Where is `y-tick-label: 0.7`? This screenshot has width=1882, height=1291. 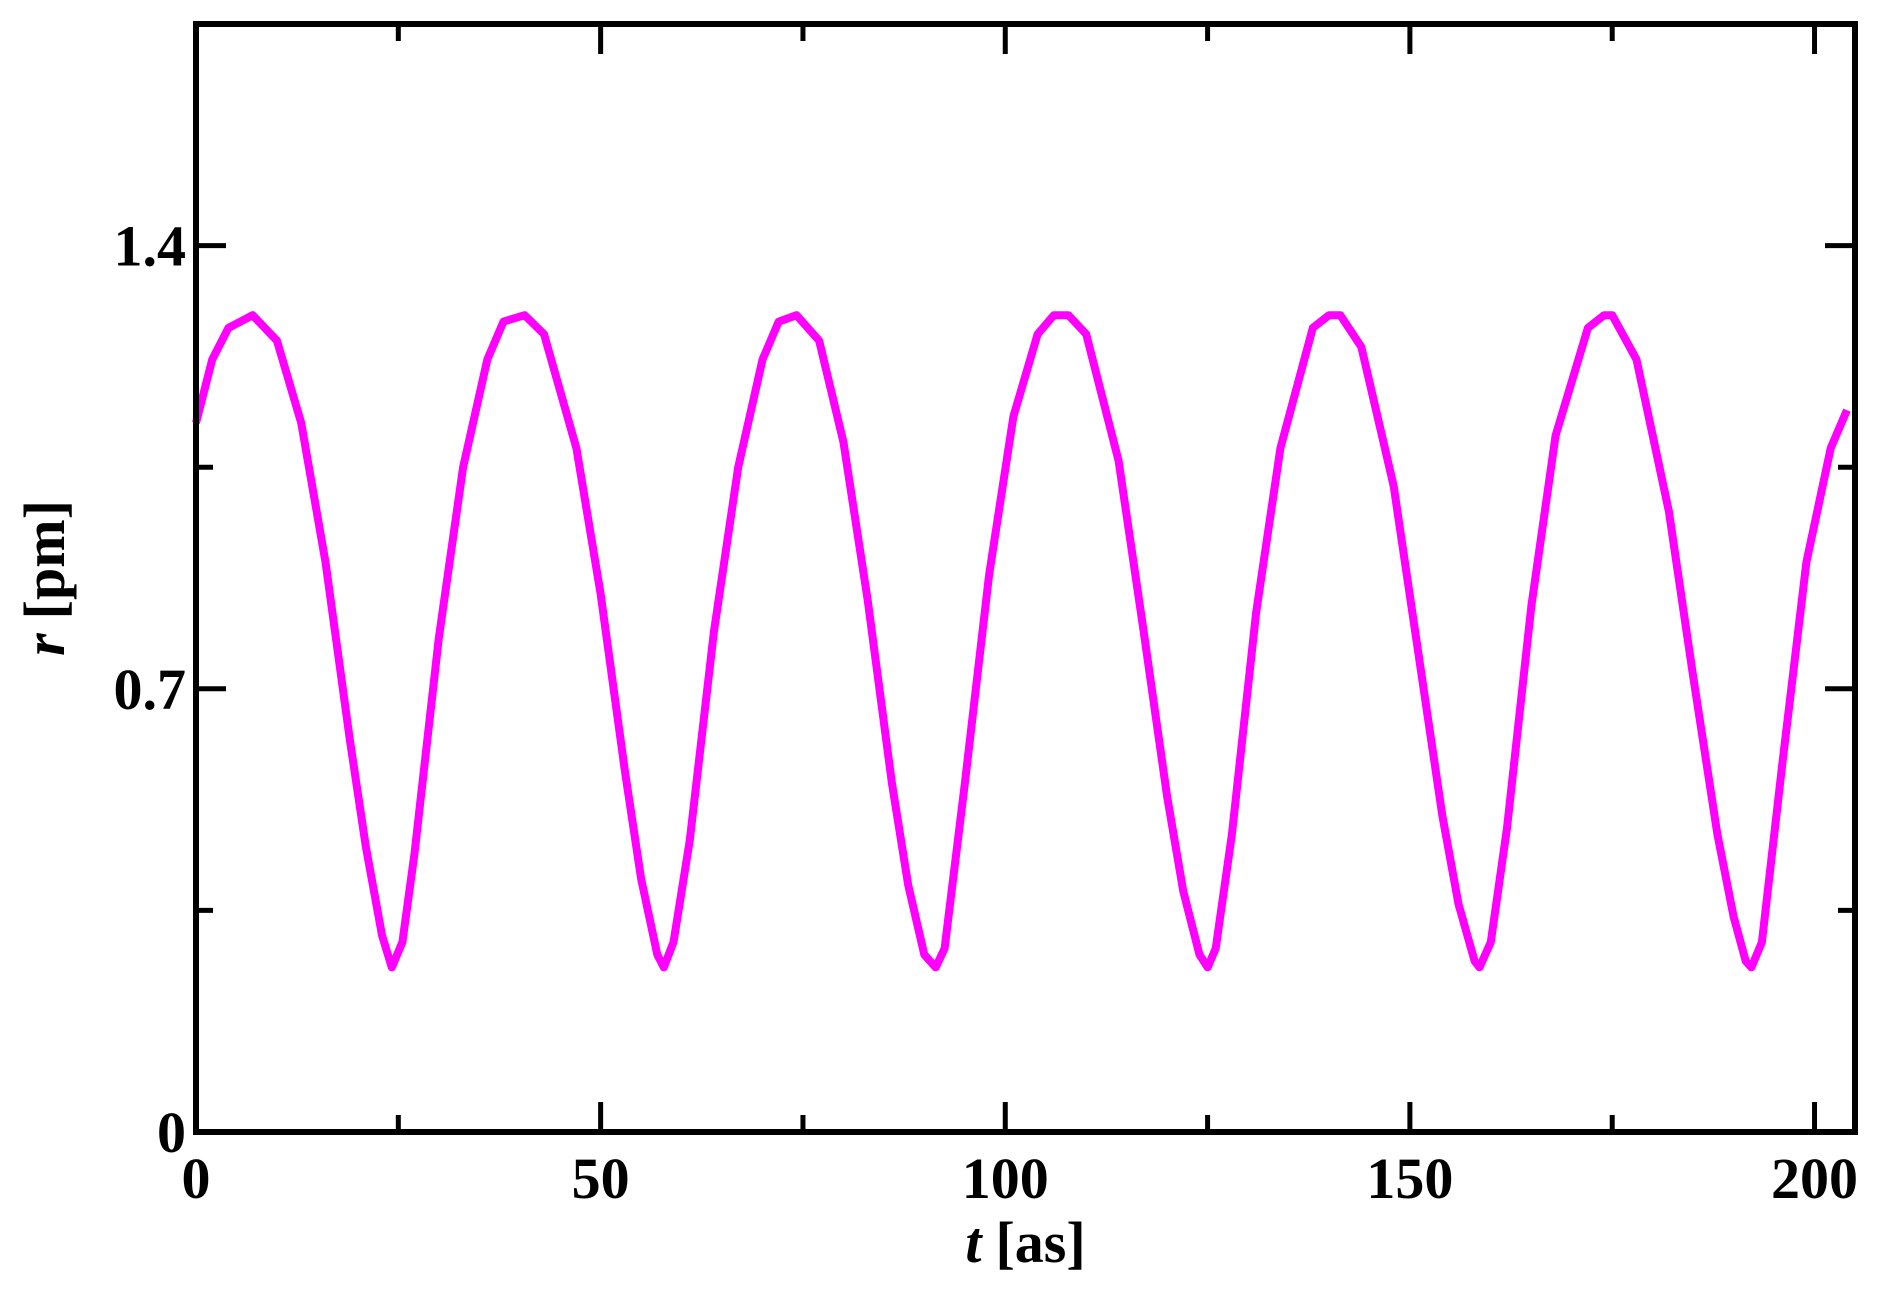 y-tick-label: 0.7 is located at coordinates (150, 689).